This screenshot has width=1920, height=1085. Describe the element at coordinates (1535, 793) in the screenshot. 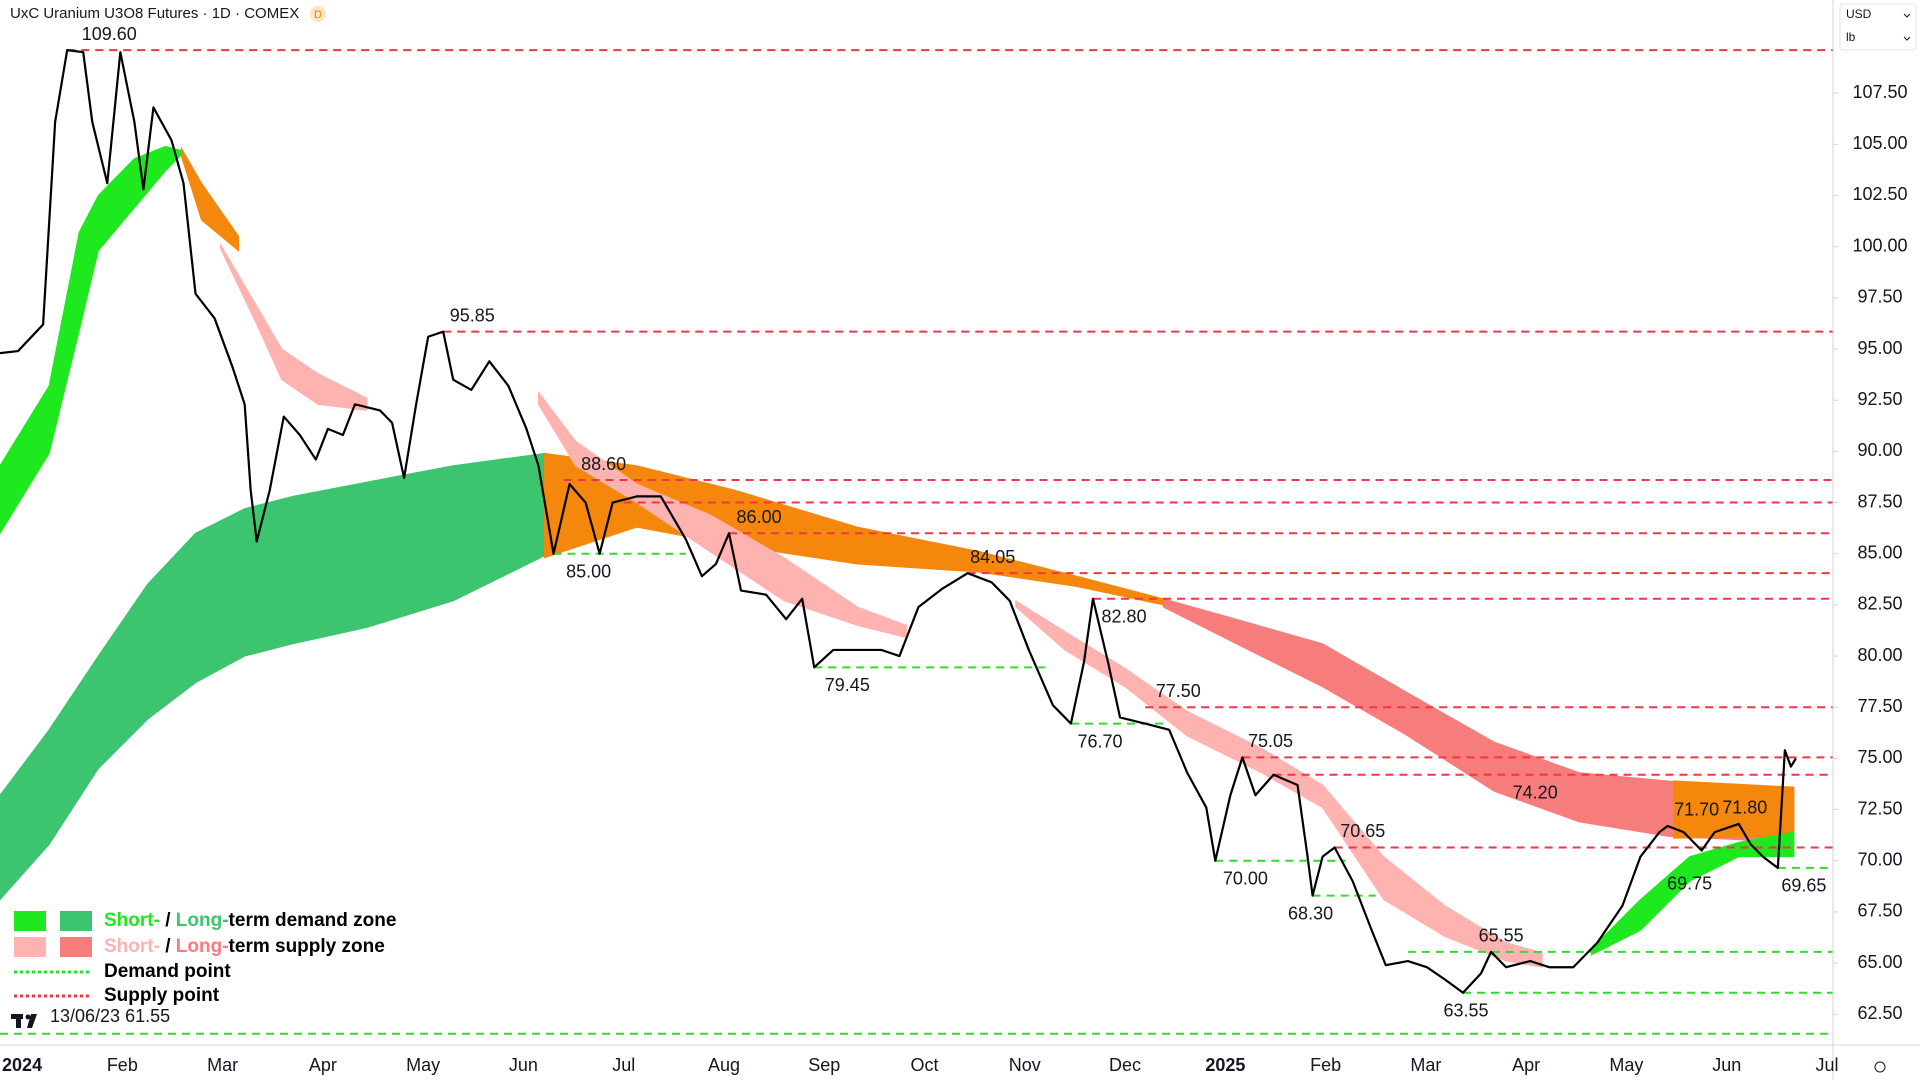

I see `level-label: 74.20` at that location.